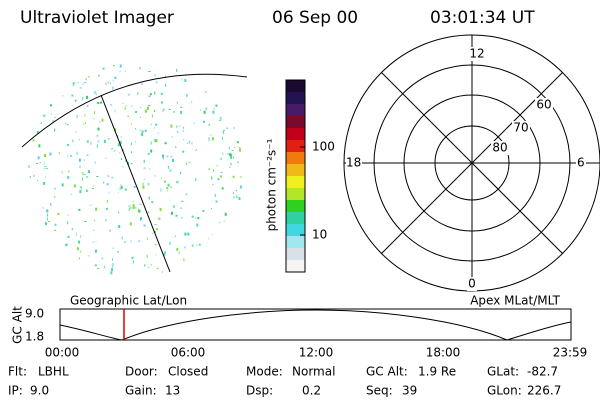  What do you see at coordinates (34, 337) in the screenshot?
I see `y-label: 1.8` at bounding box center [34, 337].